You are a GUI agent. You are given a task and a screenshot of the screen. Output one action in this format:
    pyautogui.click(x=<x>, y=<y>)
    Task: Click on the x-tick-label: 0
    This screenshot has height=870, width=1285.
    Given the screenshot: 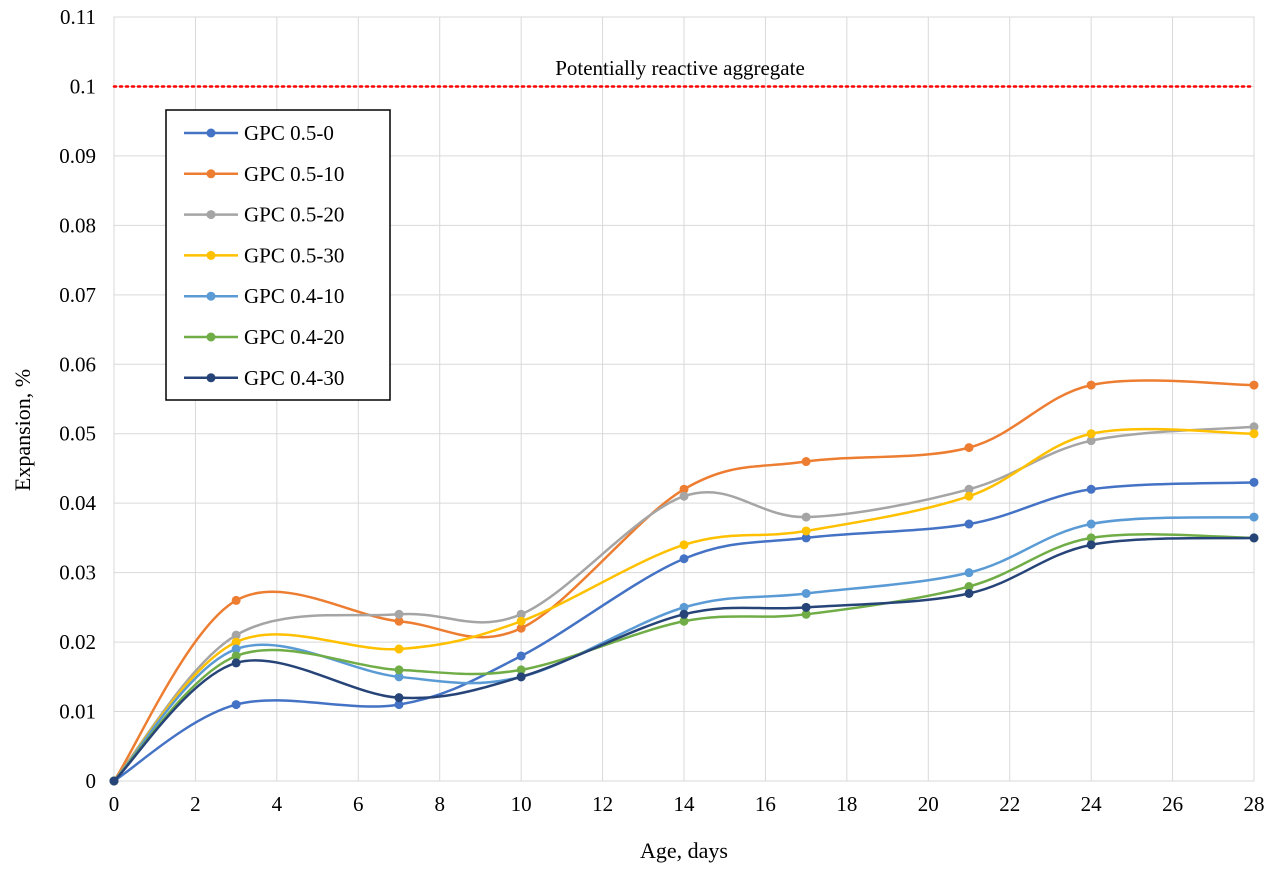 What is the action you would take?
    pyautogui.click(x=114, y=804)
    